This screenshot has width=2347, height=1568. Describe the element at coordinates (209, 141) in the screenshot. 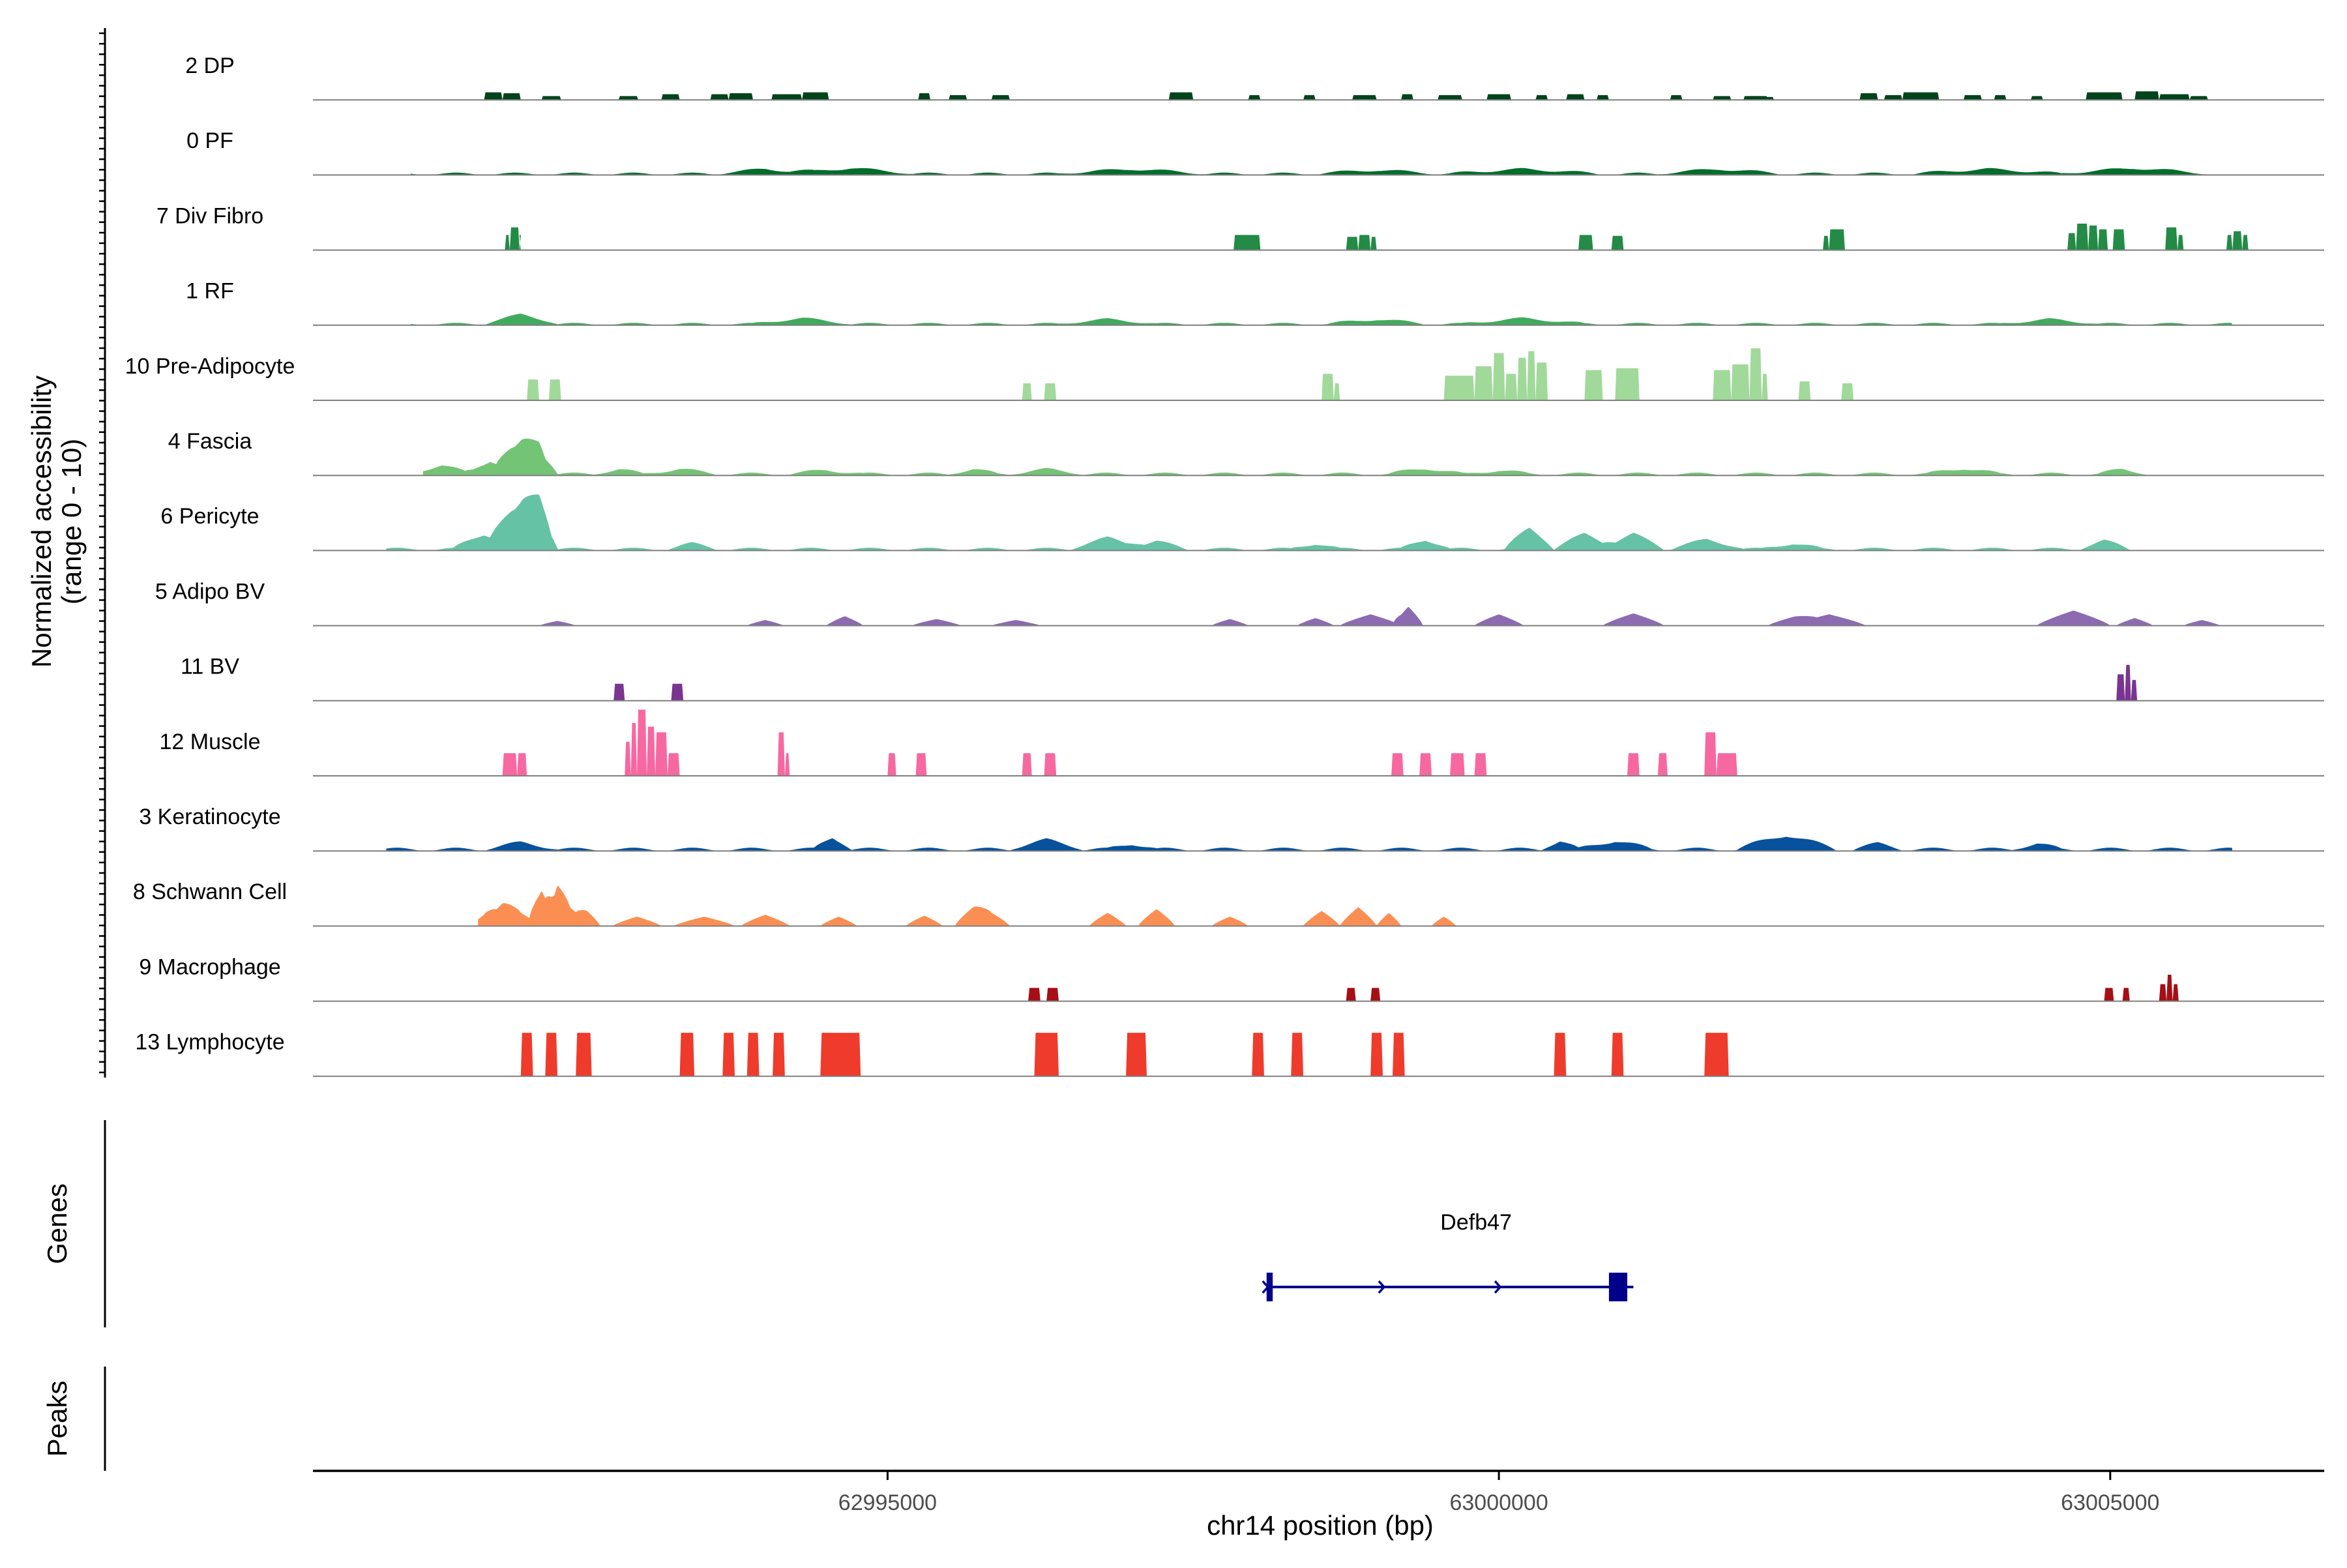

I see `track-label: 0 PF` at that location.